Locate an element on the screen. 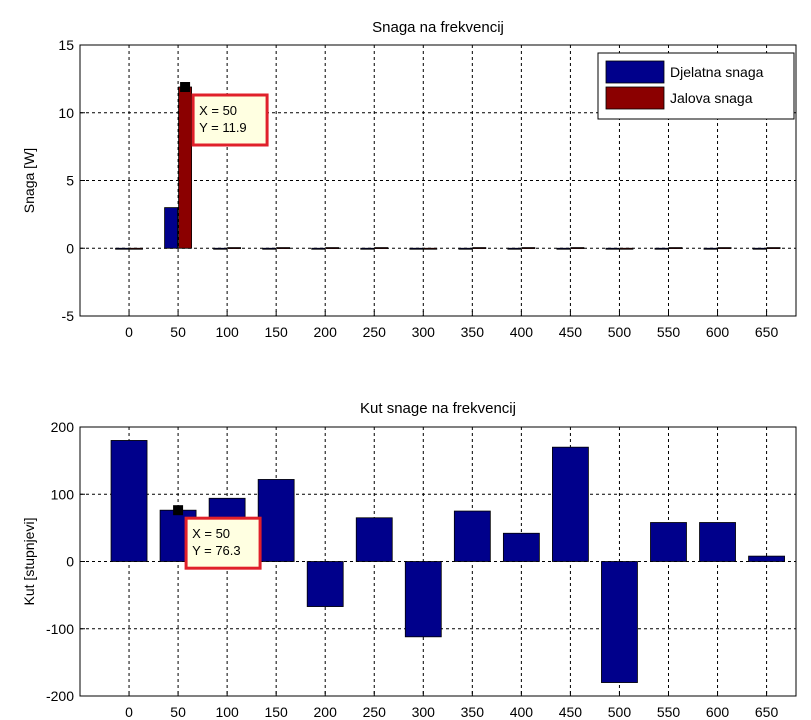 The height and width of the screenshot is (720, 811). data-tip-y: Y = 76.3 is located at coordinates (216, 550).